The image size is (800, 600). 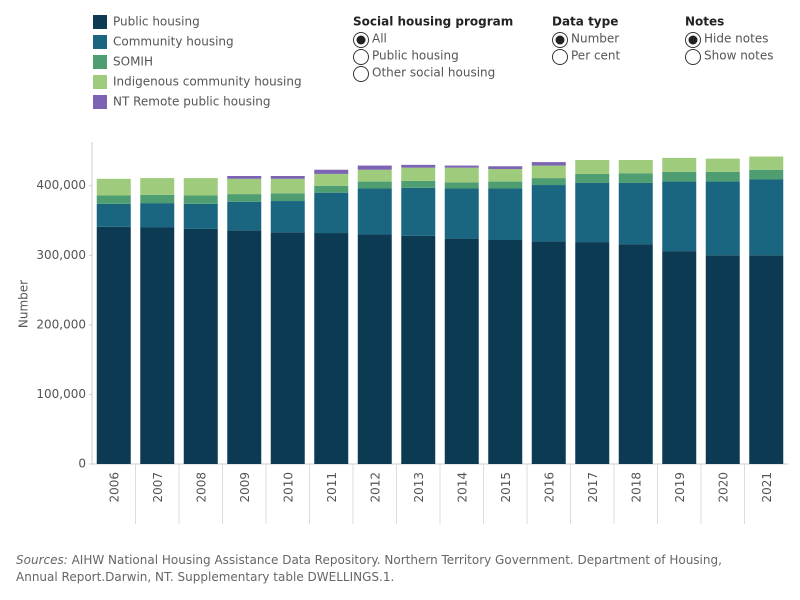 What do you see at coordinates (61, 255) in the screenshot?
I see `y-tick-label: 300,000` at bounding box center [61, 255].